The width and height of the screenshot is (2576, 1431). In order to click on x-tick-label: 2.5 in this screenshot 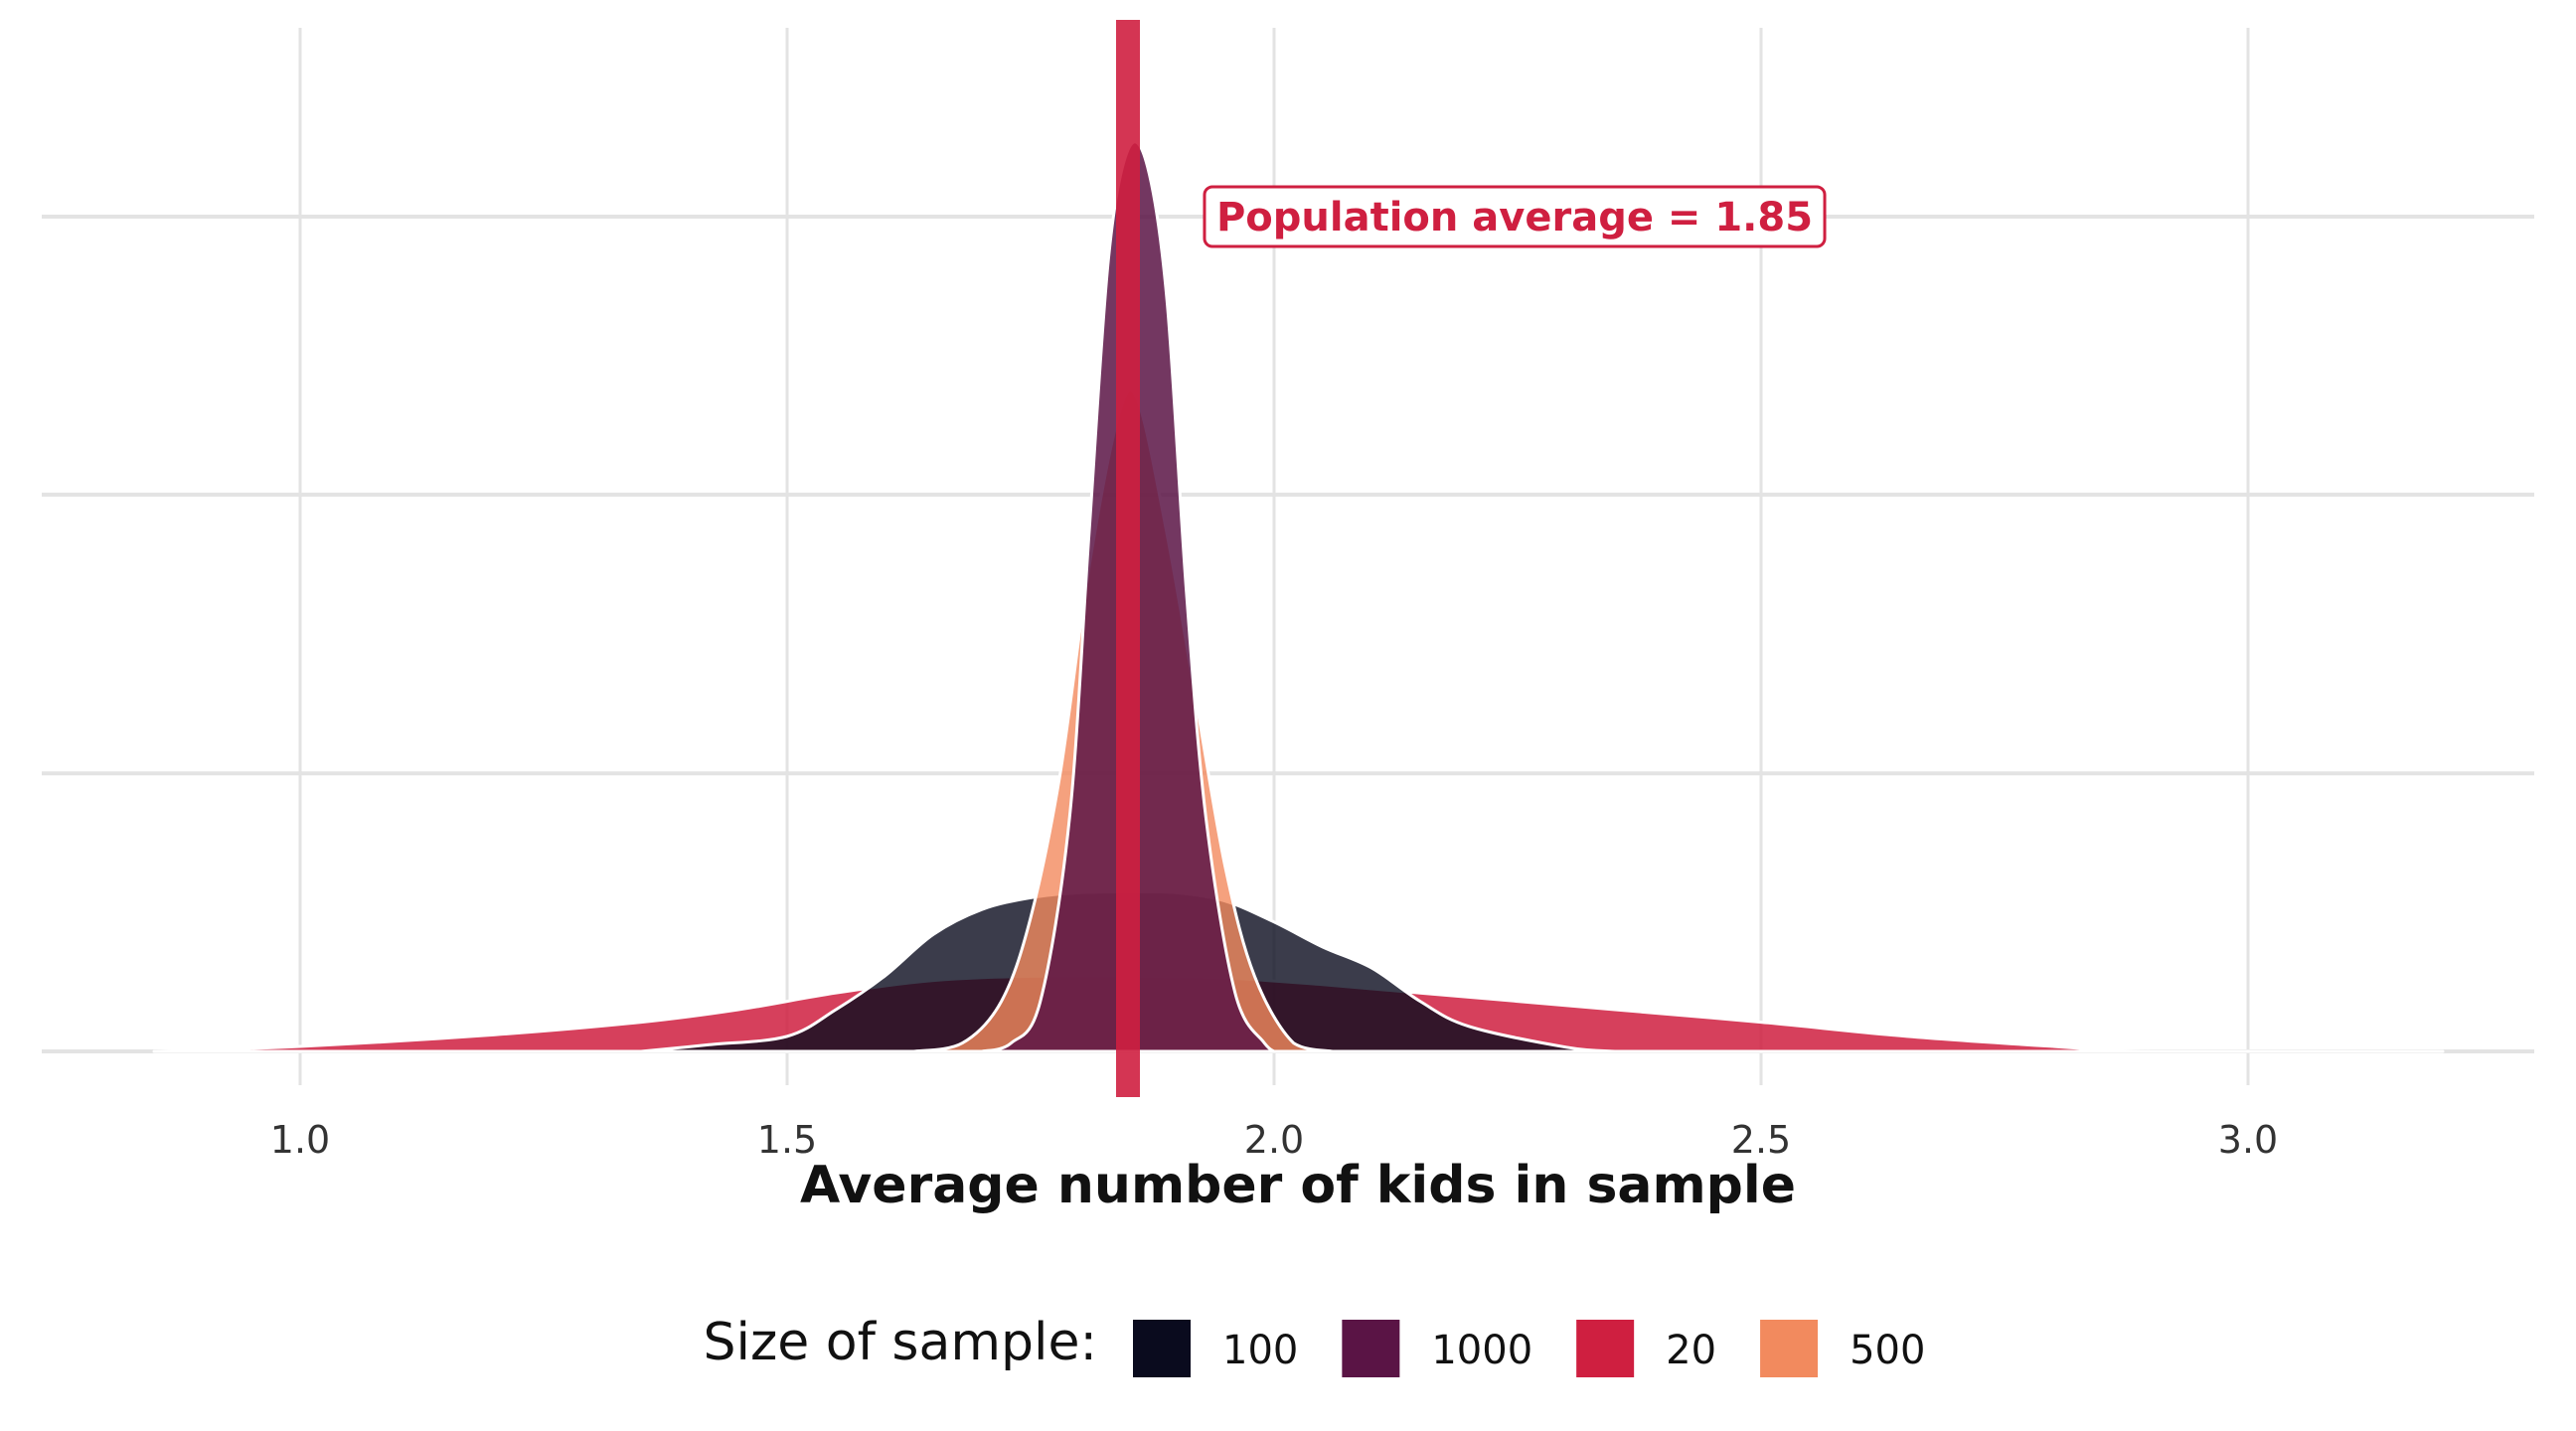, I will do `click(1761, 1140)`.